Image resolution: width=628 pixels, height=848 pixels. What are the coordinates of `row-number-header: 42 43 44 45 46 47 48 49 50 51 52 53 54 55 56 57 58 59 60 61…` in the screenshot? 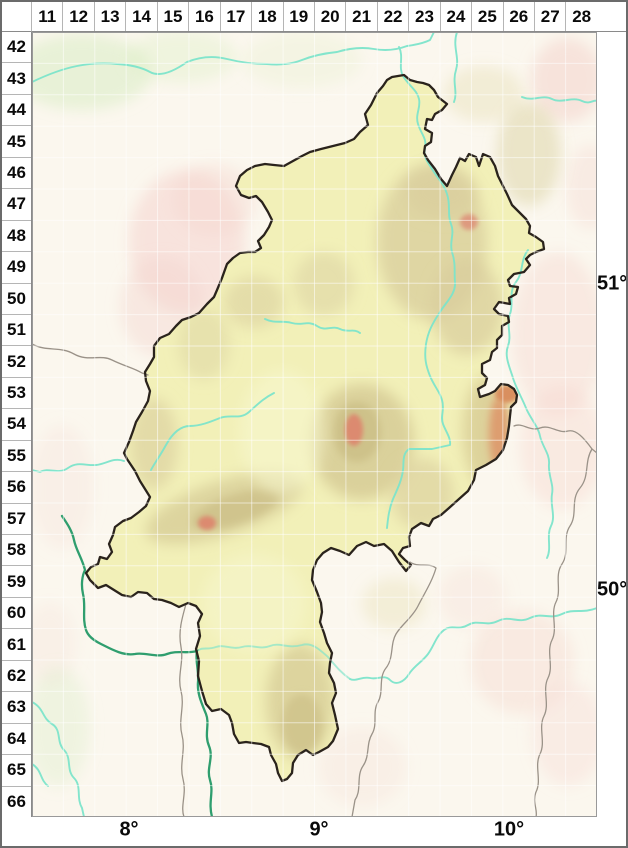 It's located at (17, 424).